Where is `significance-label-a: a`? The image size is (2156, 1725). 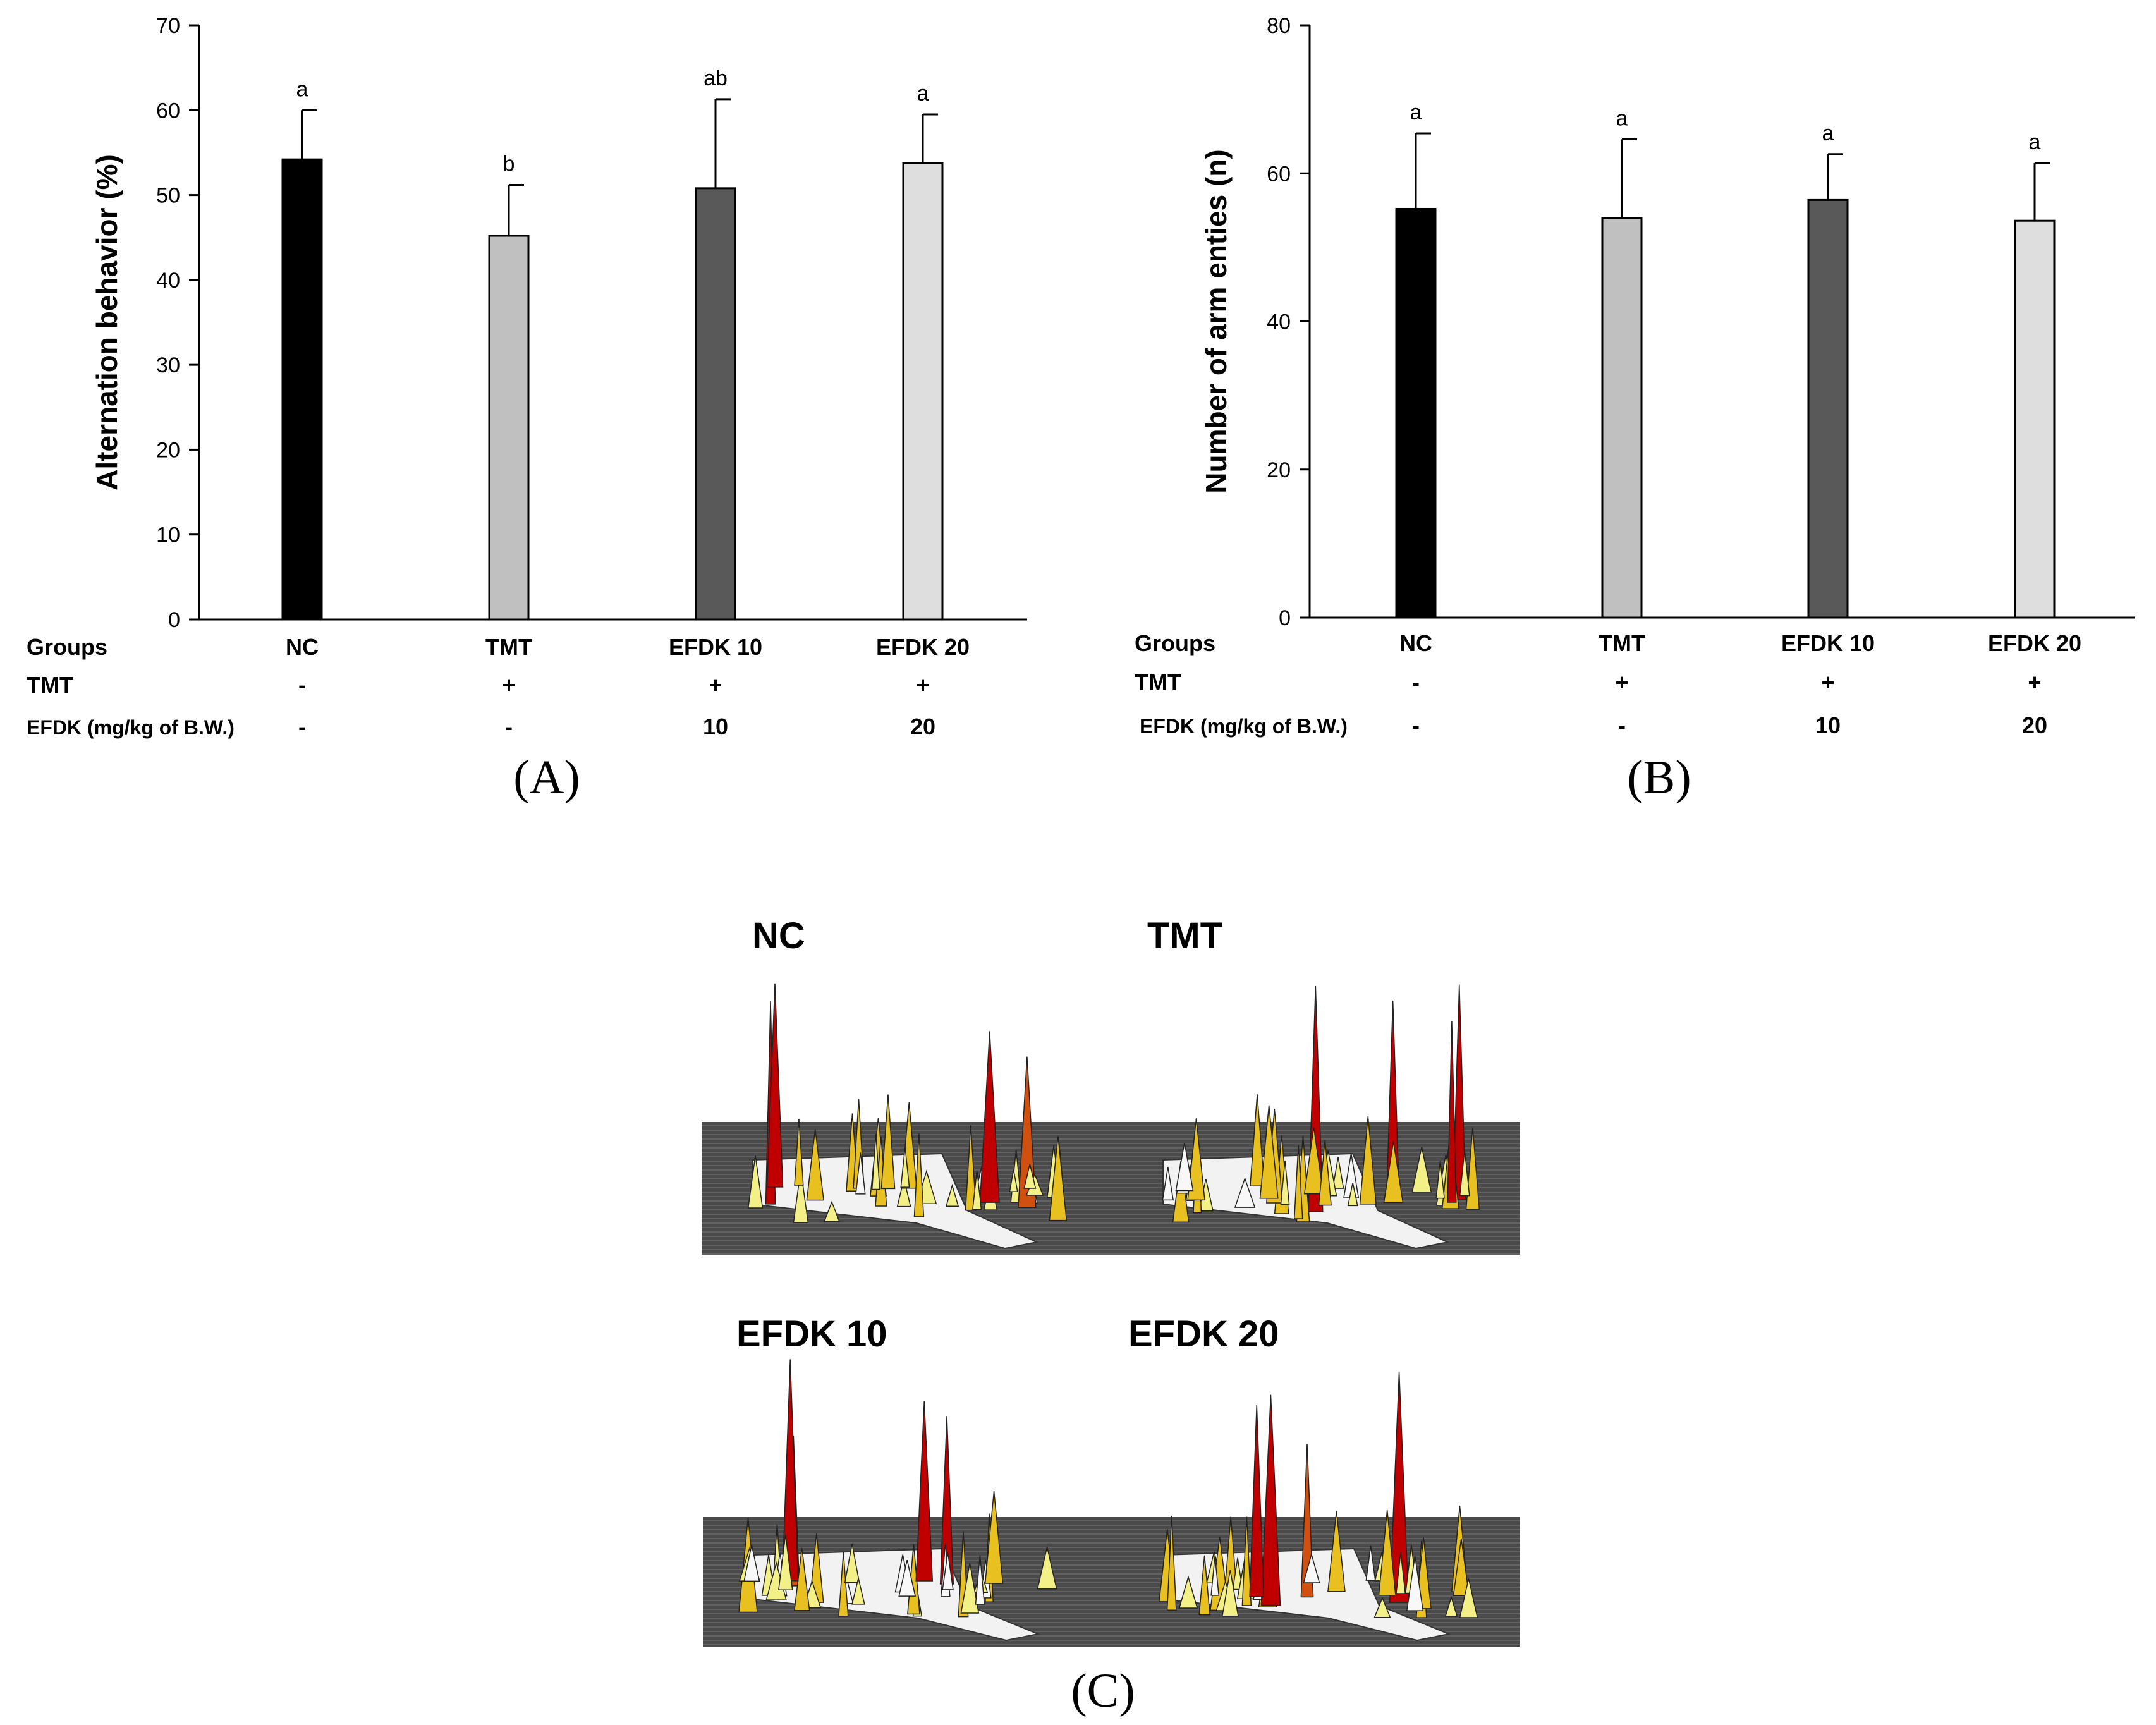
significance-label-a: a is located at coordinates (302, 89).